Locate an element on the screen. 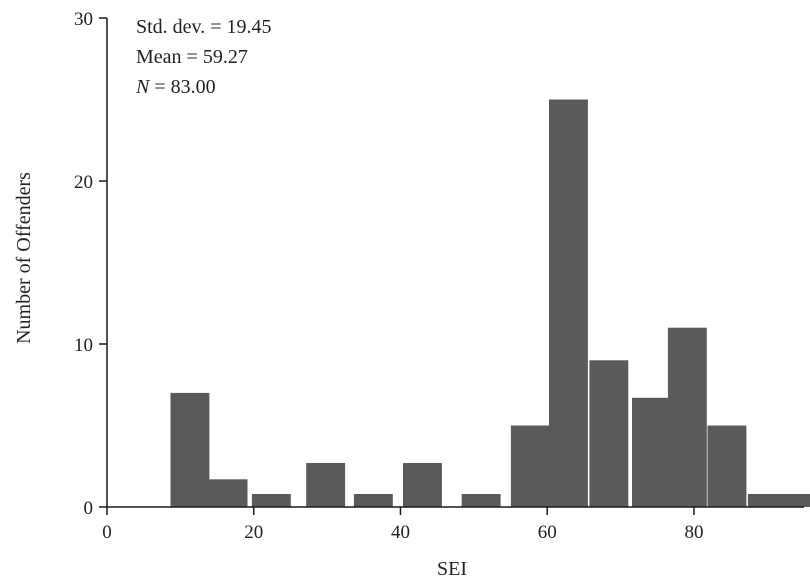 The height and width of the screenshot is (586, 810). n-annotation: N = 83.00 is located at coordinates (175, 87).